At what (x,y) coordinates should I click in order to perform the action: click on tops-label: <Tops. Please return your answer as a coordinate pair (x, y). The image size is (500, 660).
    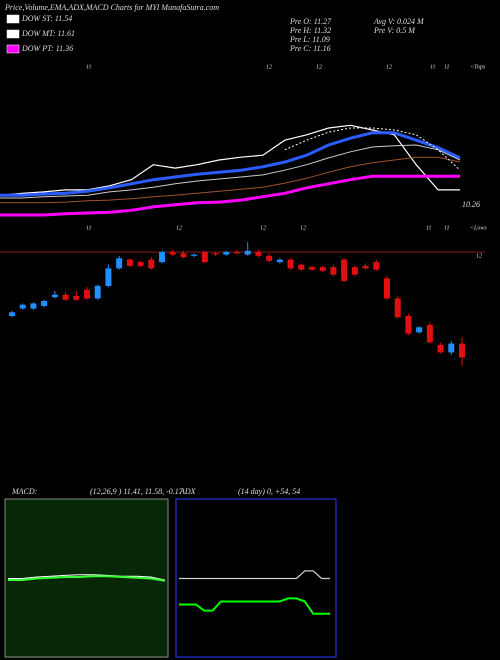
    Looking at the image, I should click on (478, 67).